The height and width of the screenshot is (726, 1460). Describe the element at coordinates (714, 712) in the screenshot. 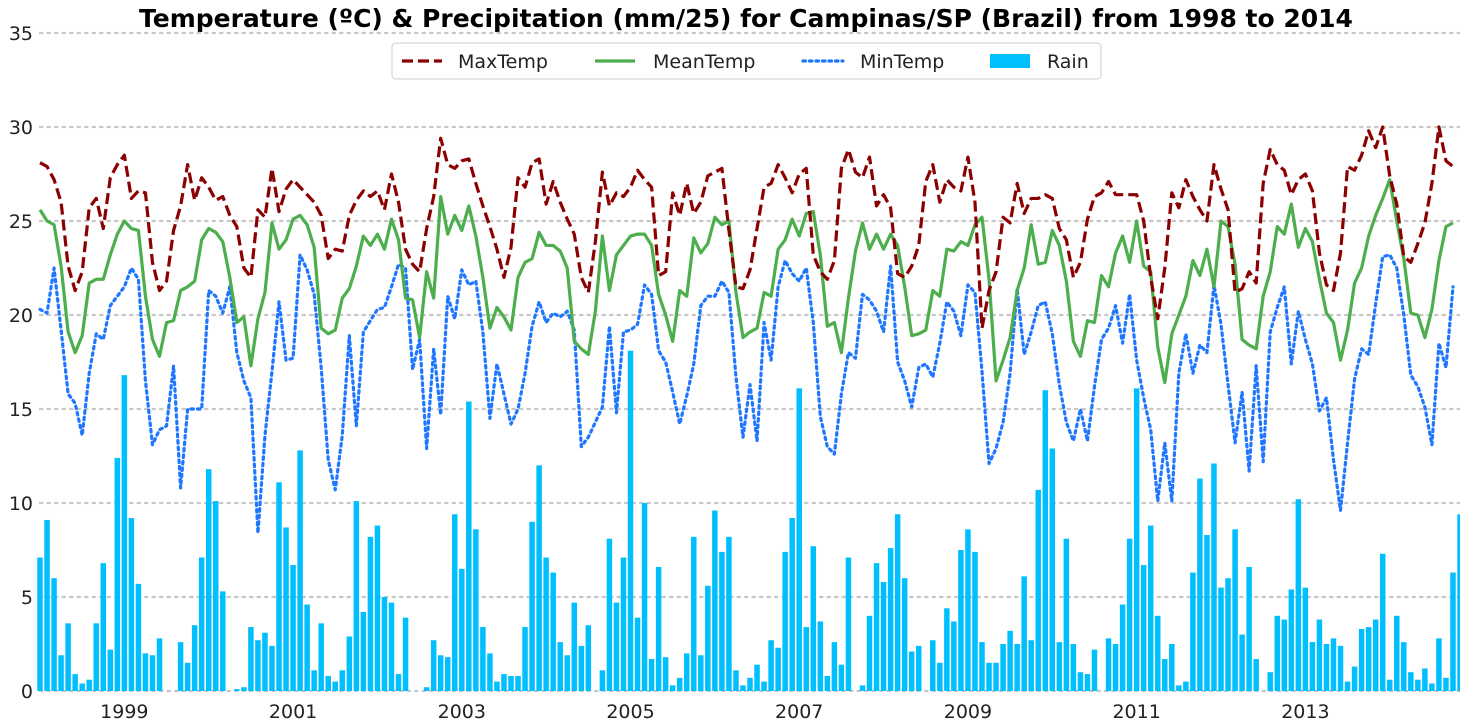

I see `x-axis-ticks: 1999 2001 2003 2005 2007 2009 2011 2013` at that location.